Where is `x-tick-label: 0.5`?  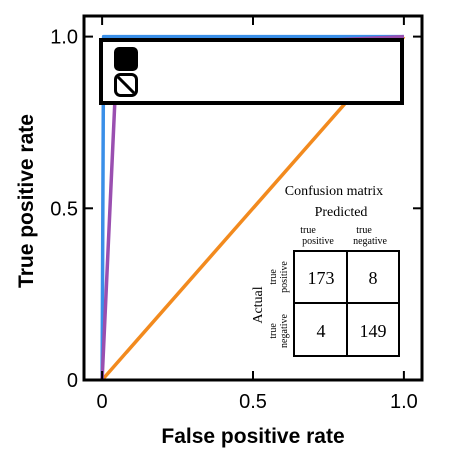
x-tick-label: 0.5 is located at coordinates (253, 402).